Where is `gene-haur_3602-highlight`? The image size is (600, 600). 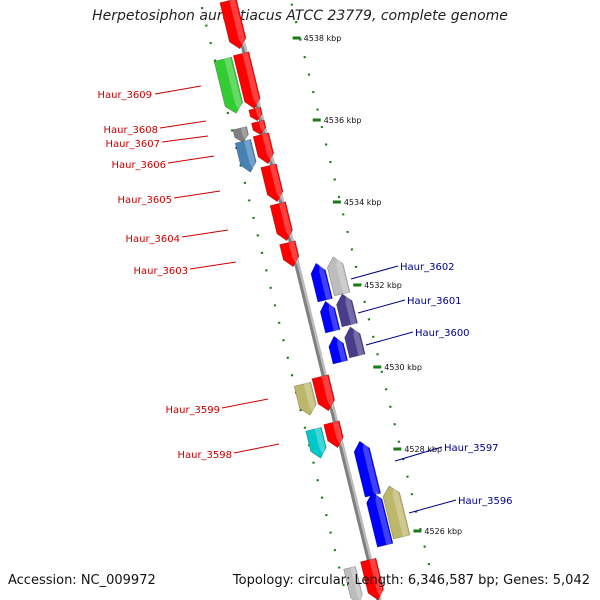 gene-haur_3602-highlight is located at coordinates (342, 275).